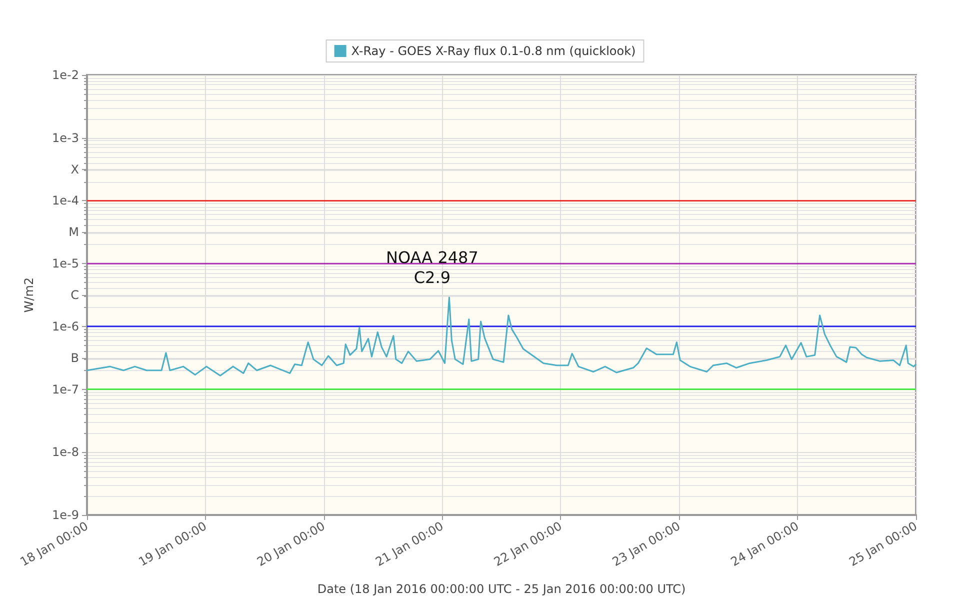  I want to click on y-tick-label: 1e-4, so click(65, 201).